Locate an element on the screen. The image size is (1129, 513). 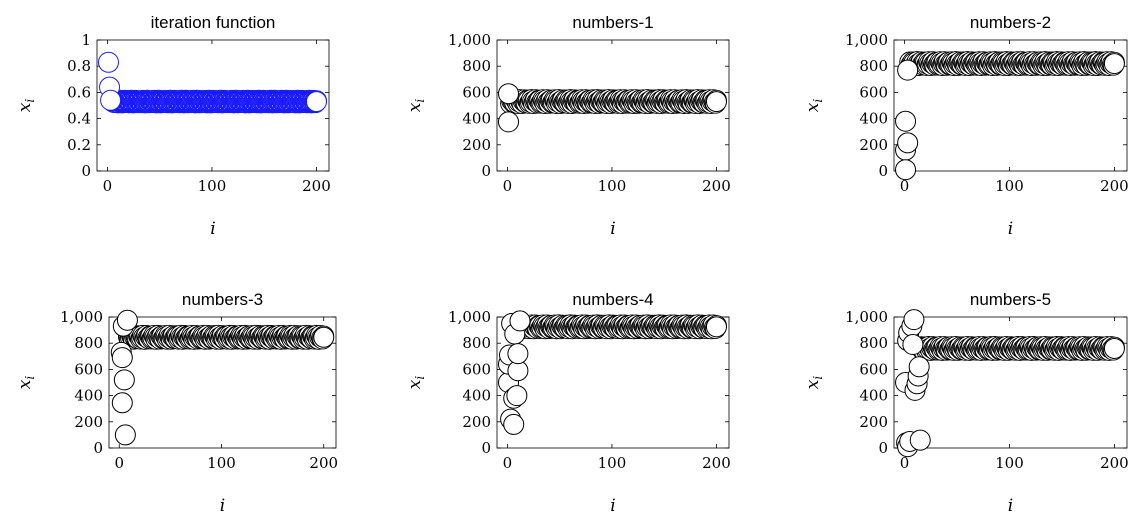
y-tick-label: 0.8 is located at coordinates (79, 66).